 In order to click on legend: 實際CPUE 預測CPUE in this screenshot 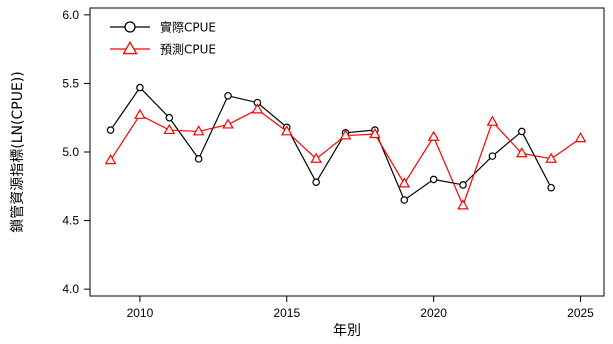, I will do `click(163, 38)`.